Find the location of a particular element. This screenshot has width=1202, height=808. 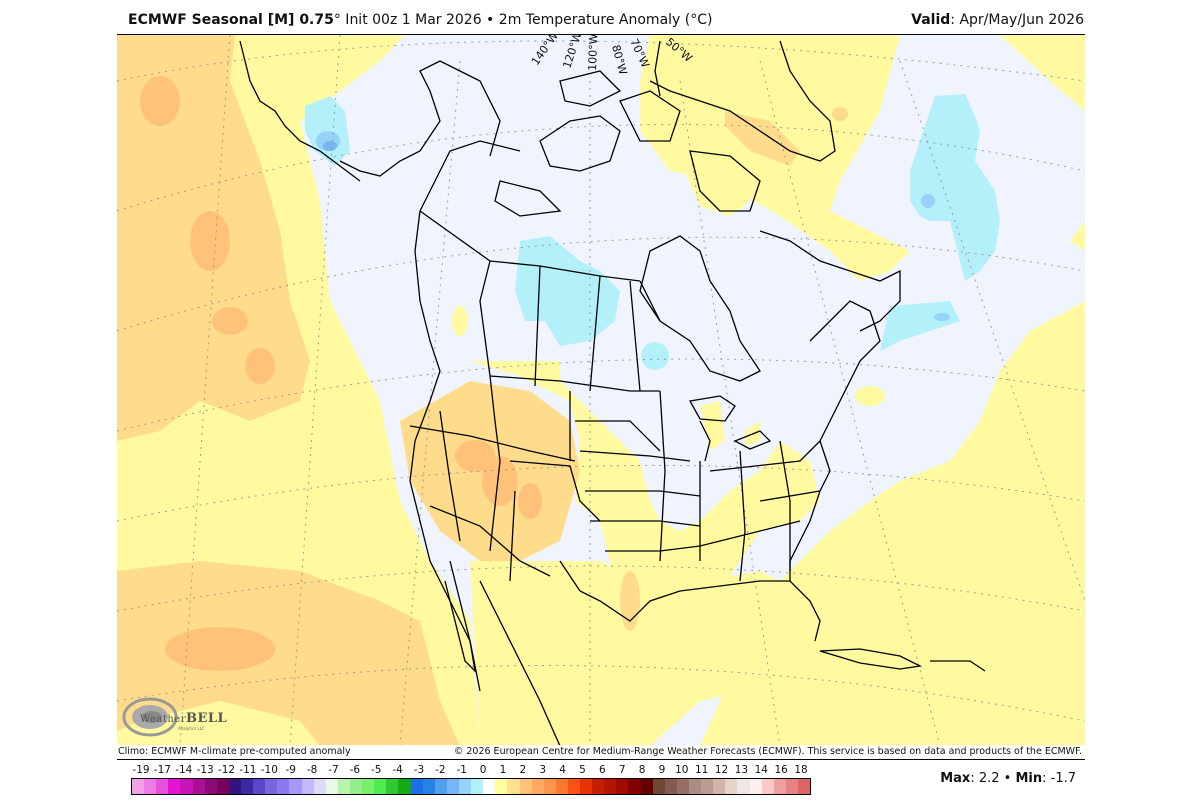

max-value: : 2.2 is located at coordinates (985, 778).